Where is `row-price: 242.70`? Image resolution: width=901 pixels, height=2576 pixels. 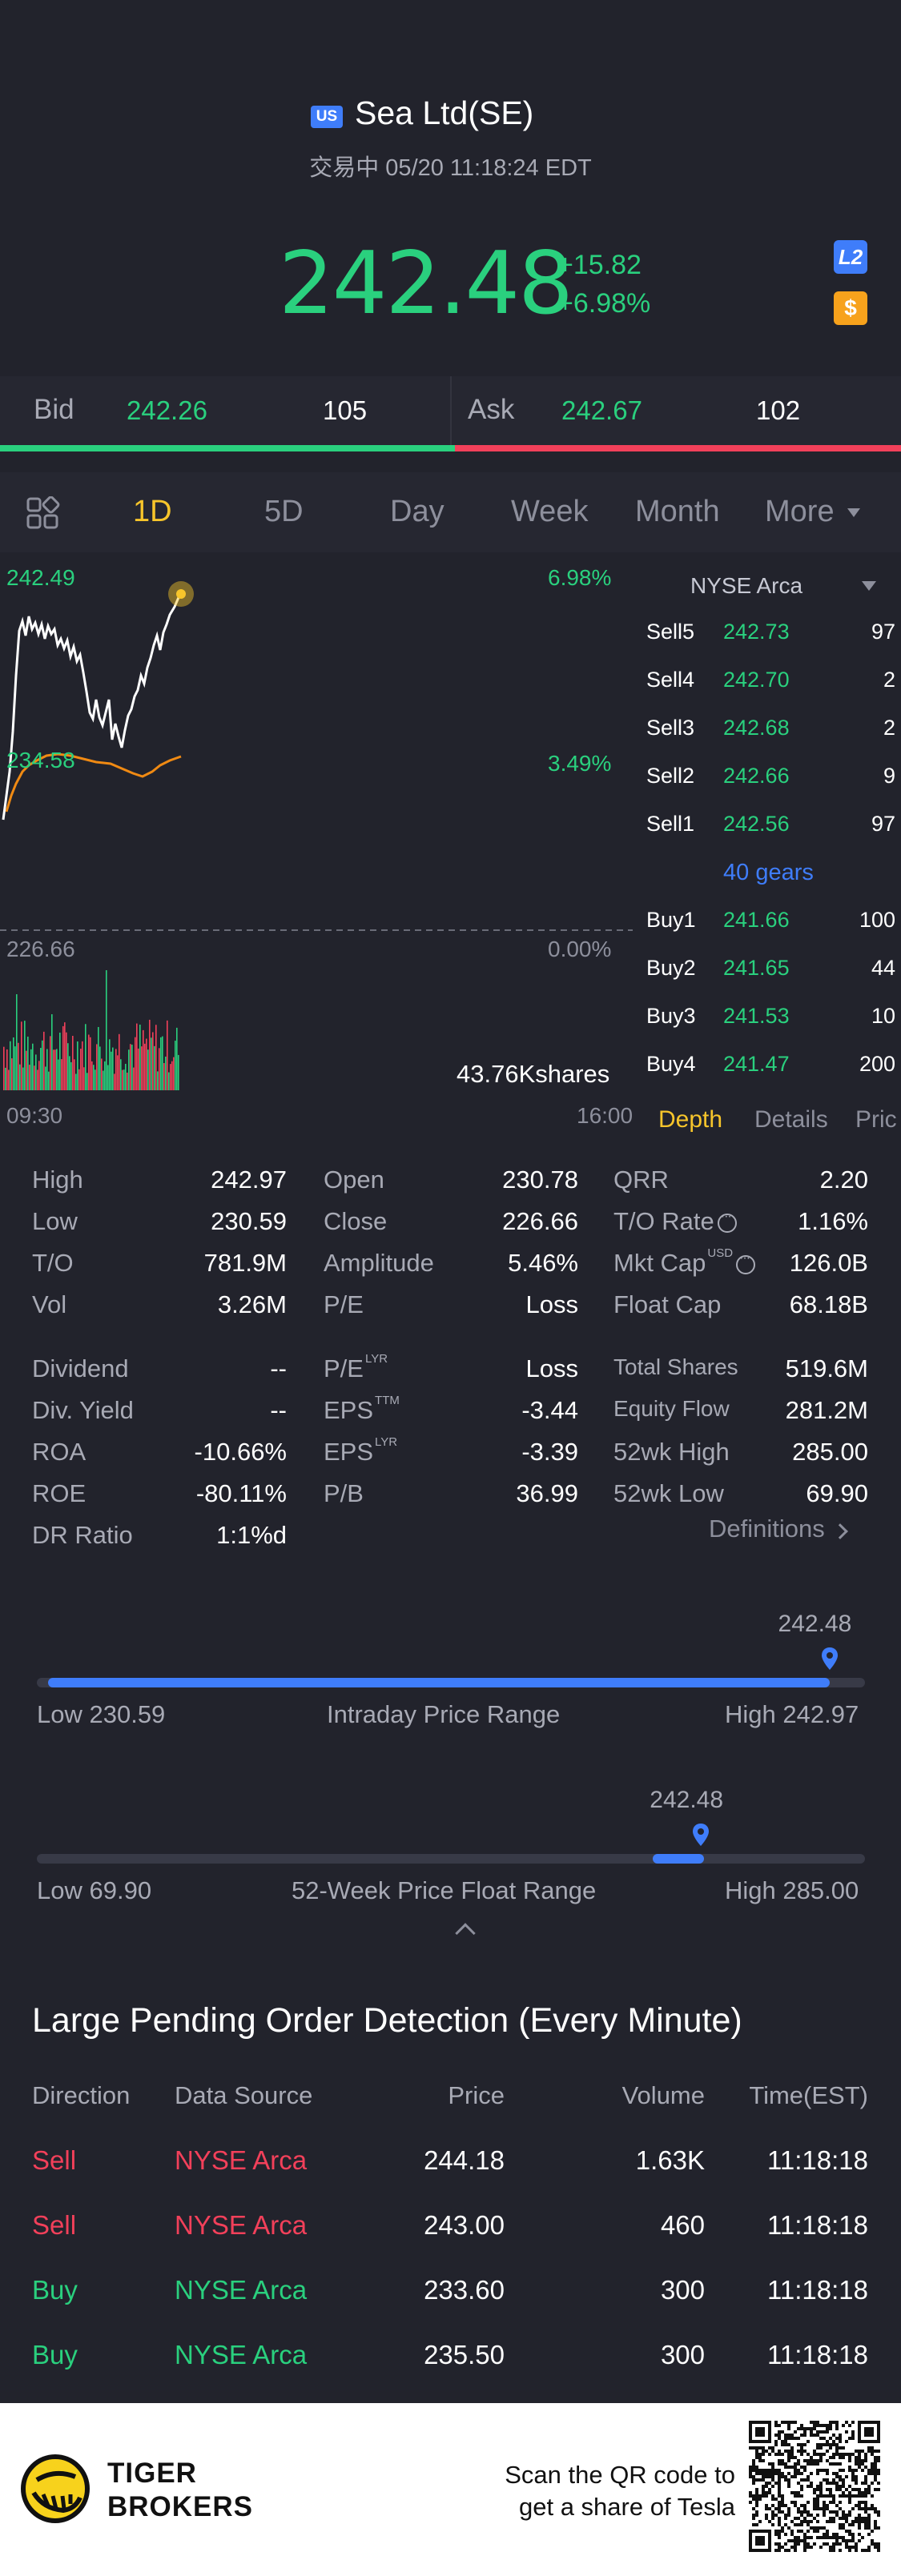 row-price: 242.70 is located at coordinates (756, 680).